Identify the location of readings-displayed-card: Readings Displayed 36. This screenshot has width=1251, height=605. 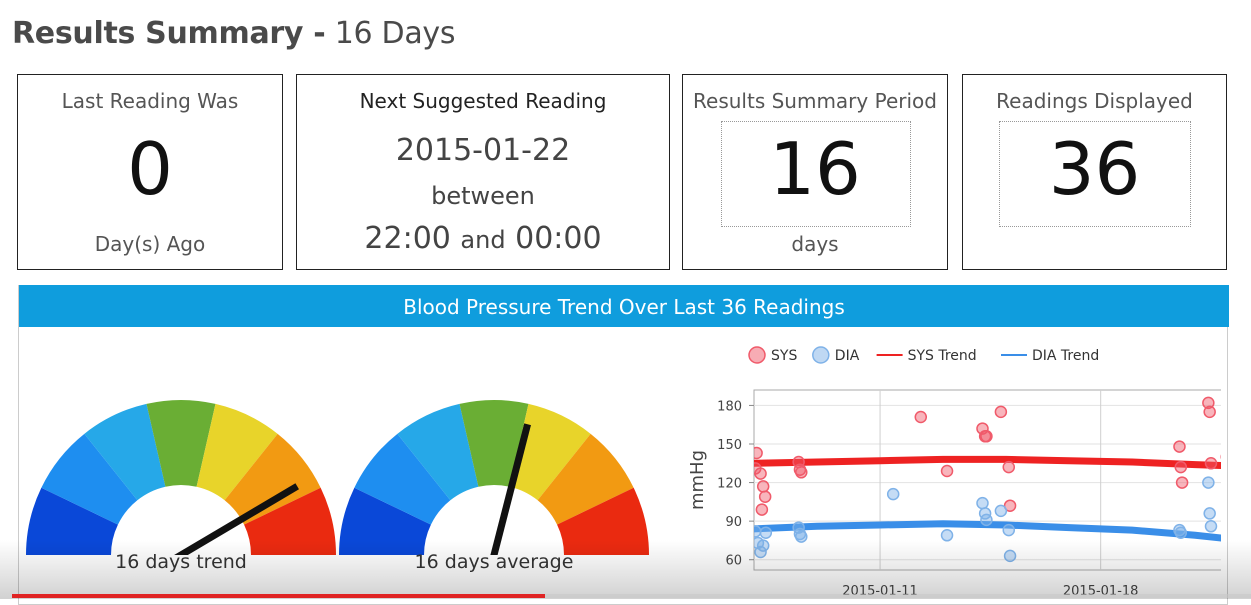
(1094, 172).